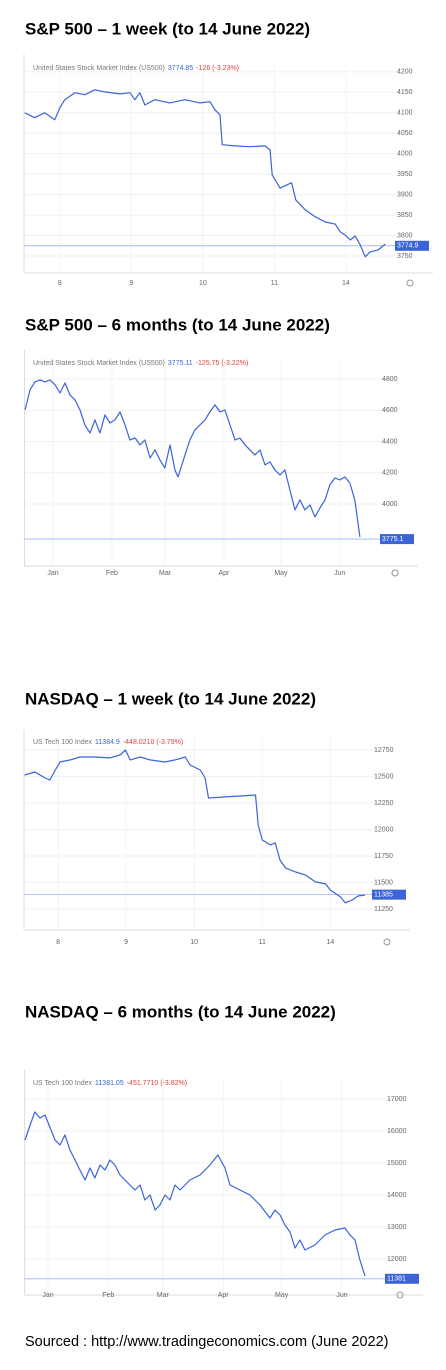 Image resolution: width=446 pixels, height=1370 pixels. I want to click on change: -126 (-3.23%), so click(217, 68).